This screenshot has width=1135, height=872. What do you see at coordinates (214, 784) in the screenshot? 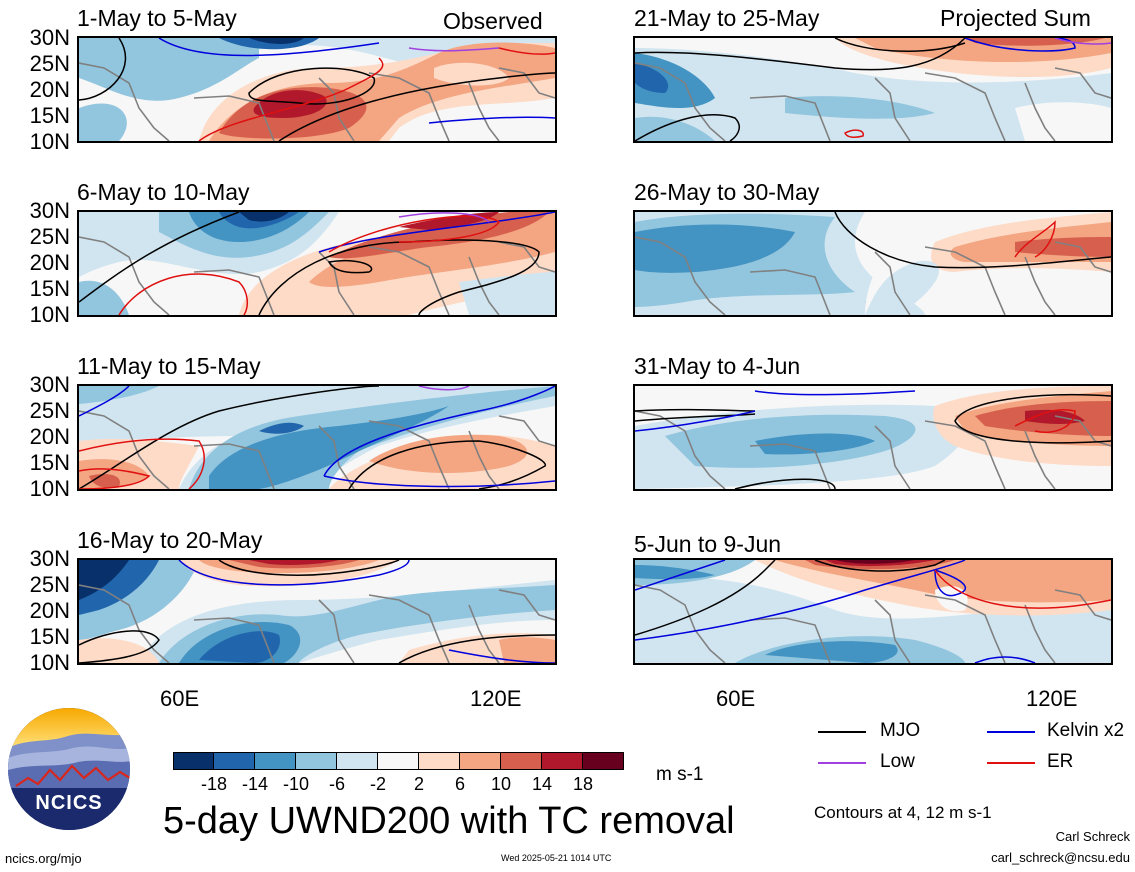
I see `colorbar-tick-label: -18` at bounding box center [214, 784].